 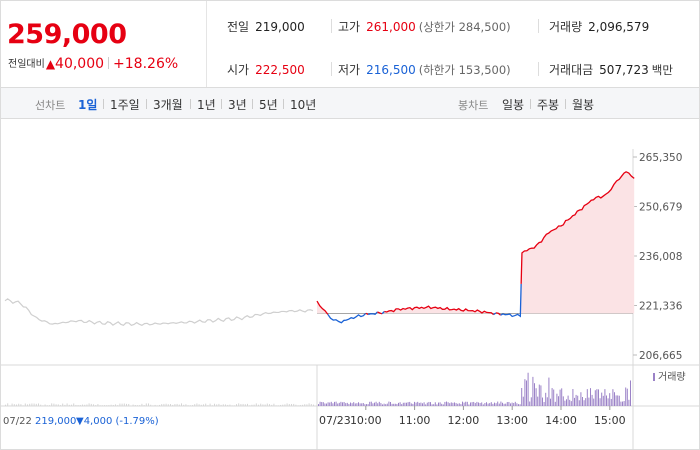 I want to click on period-1day: 1일, so click(x=88, y=105).